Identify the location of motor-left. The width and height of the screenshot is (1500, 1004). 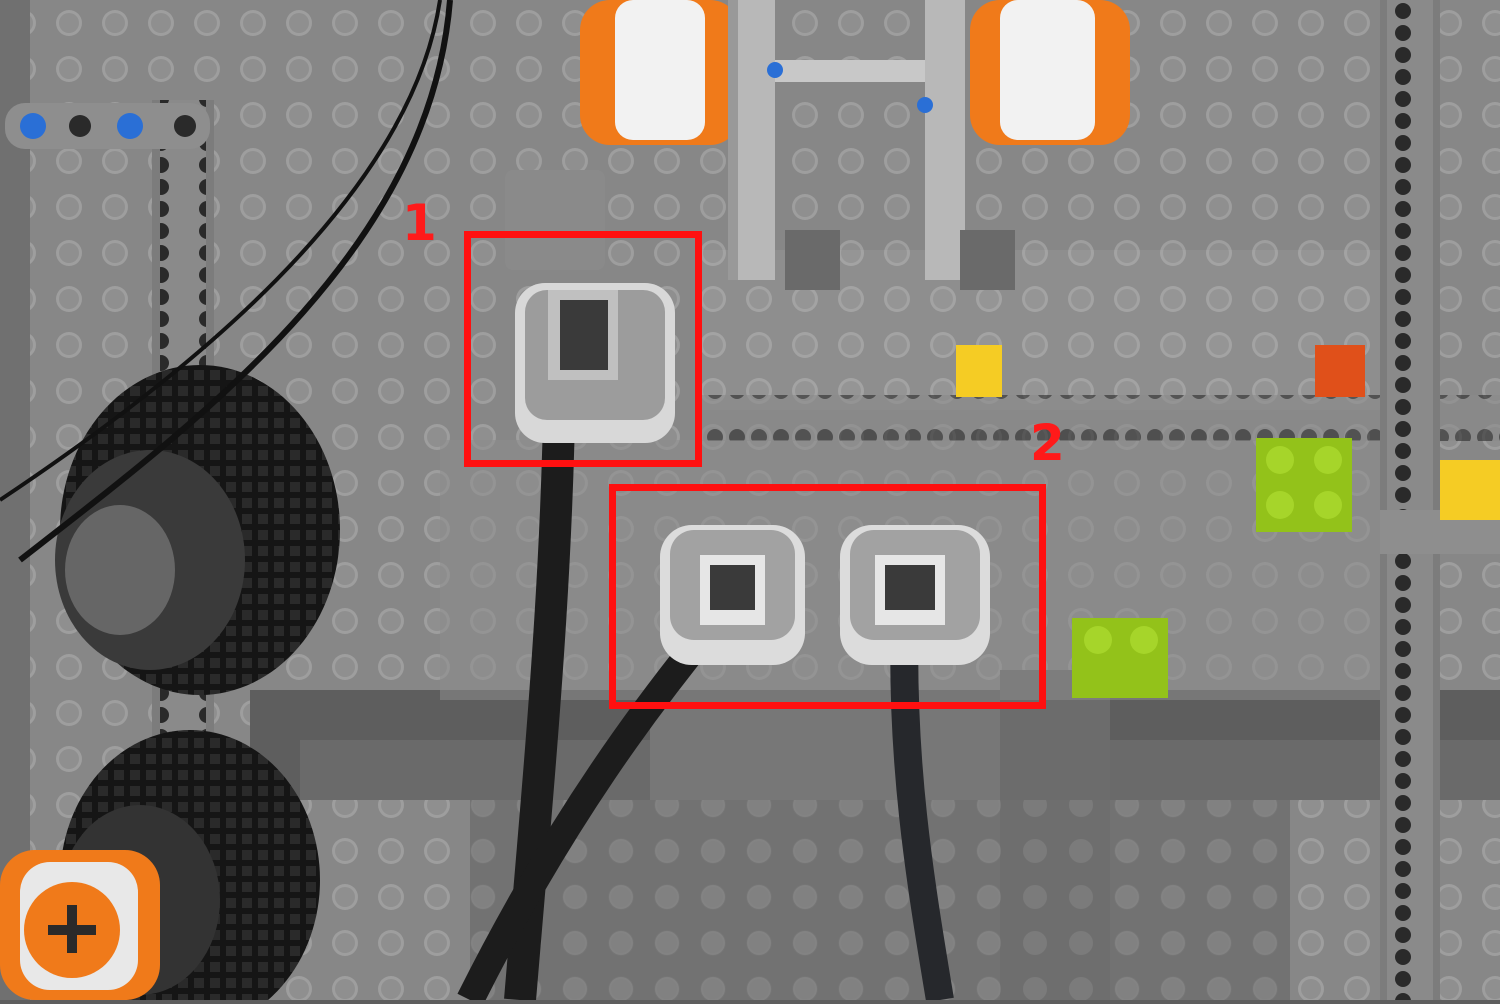
(660, 72).